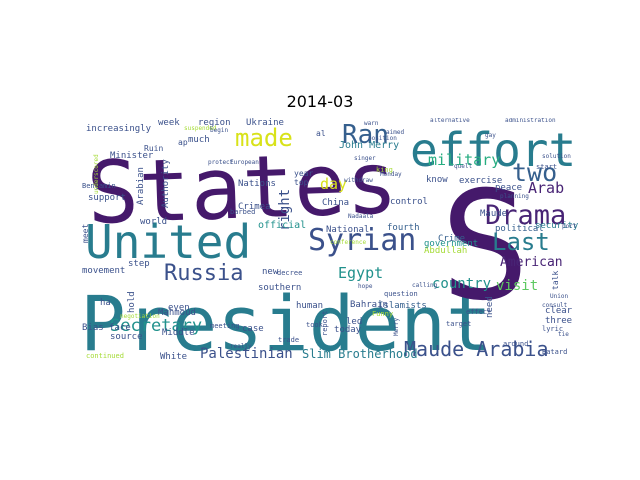 The image size is (640, 480). I want to click on word-question: question, so click(401, 294).